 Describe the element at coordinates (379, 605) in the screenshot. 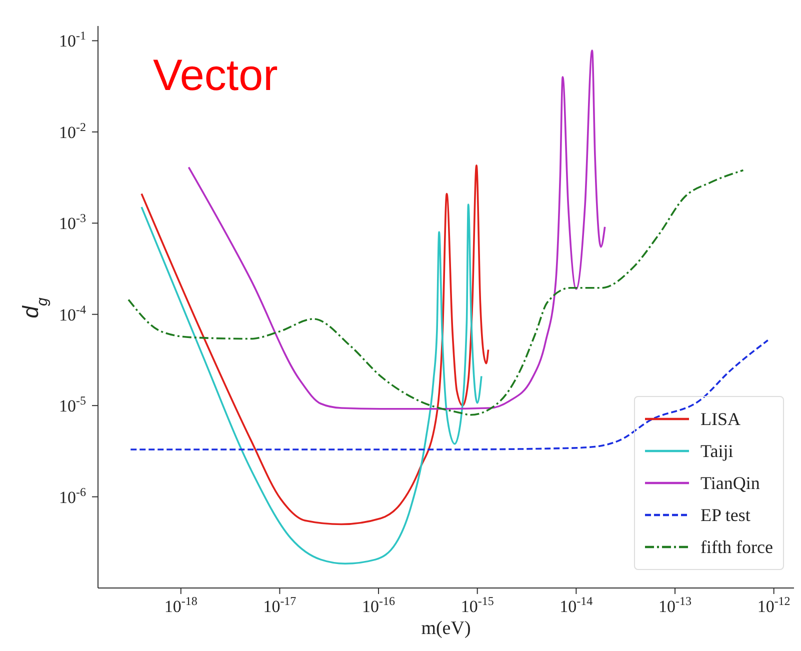

I see `x-tick-label: 10$^{-16}$` at that location.